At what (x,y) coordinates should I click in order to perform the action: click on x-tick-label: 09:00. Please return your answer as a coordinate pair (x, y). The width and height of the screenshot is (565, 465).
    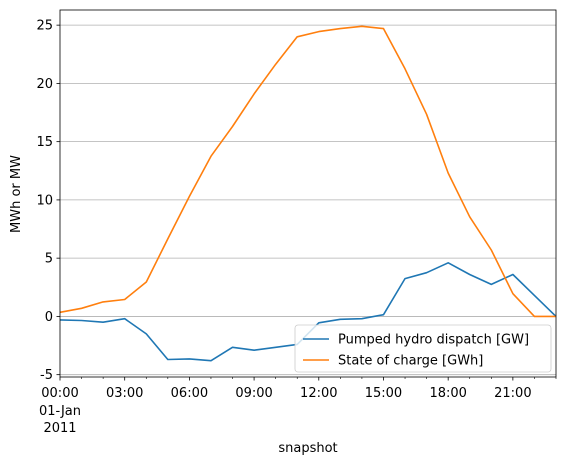
    Looking at the image, I should click on (253, 393).